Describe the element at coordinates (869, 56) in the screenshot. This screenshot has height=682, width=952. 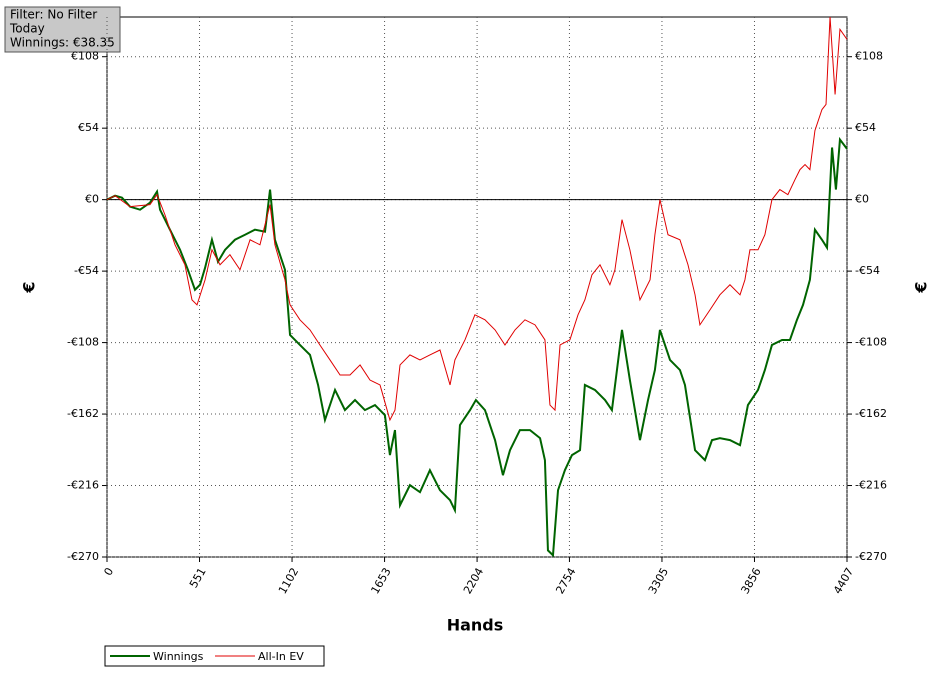
I see `y2-tick-label: €108` at that location.